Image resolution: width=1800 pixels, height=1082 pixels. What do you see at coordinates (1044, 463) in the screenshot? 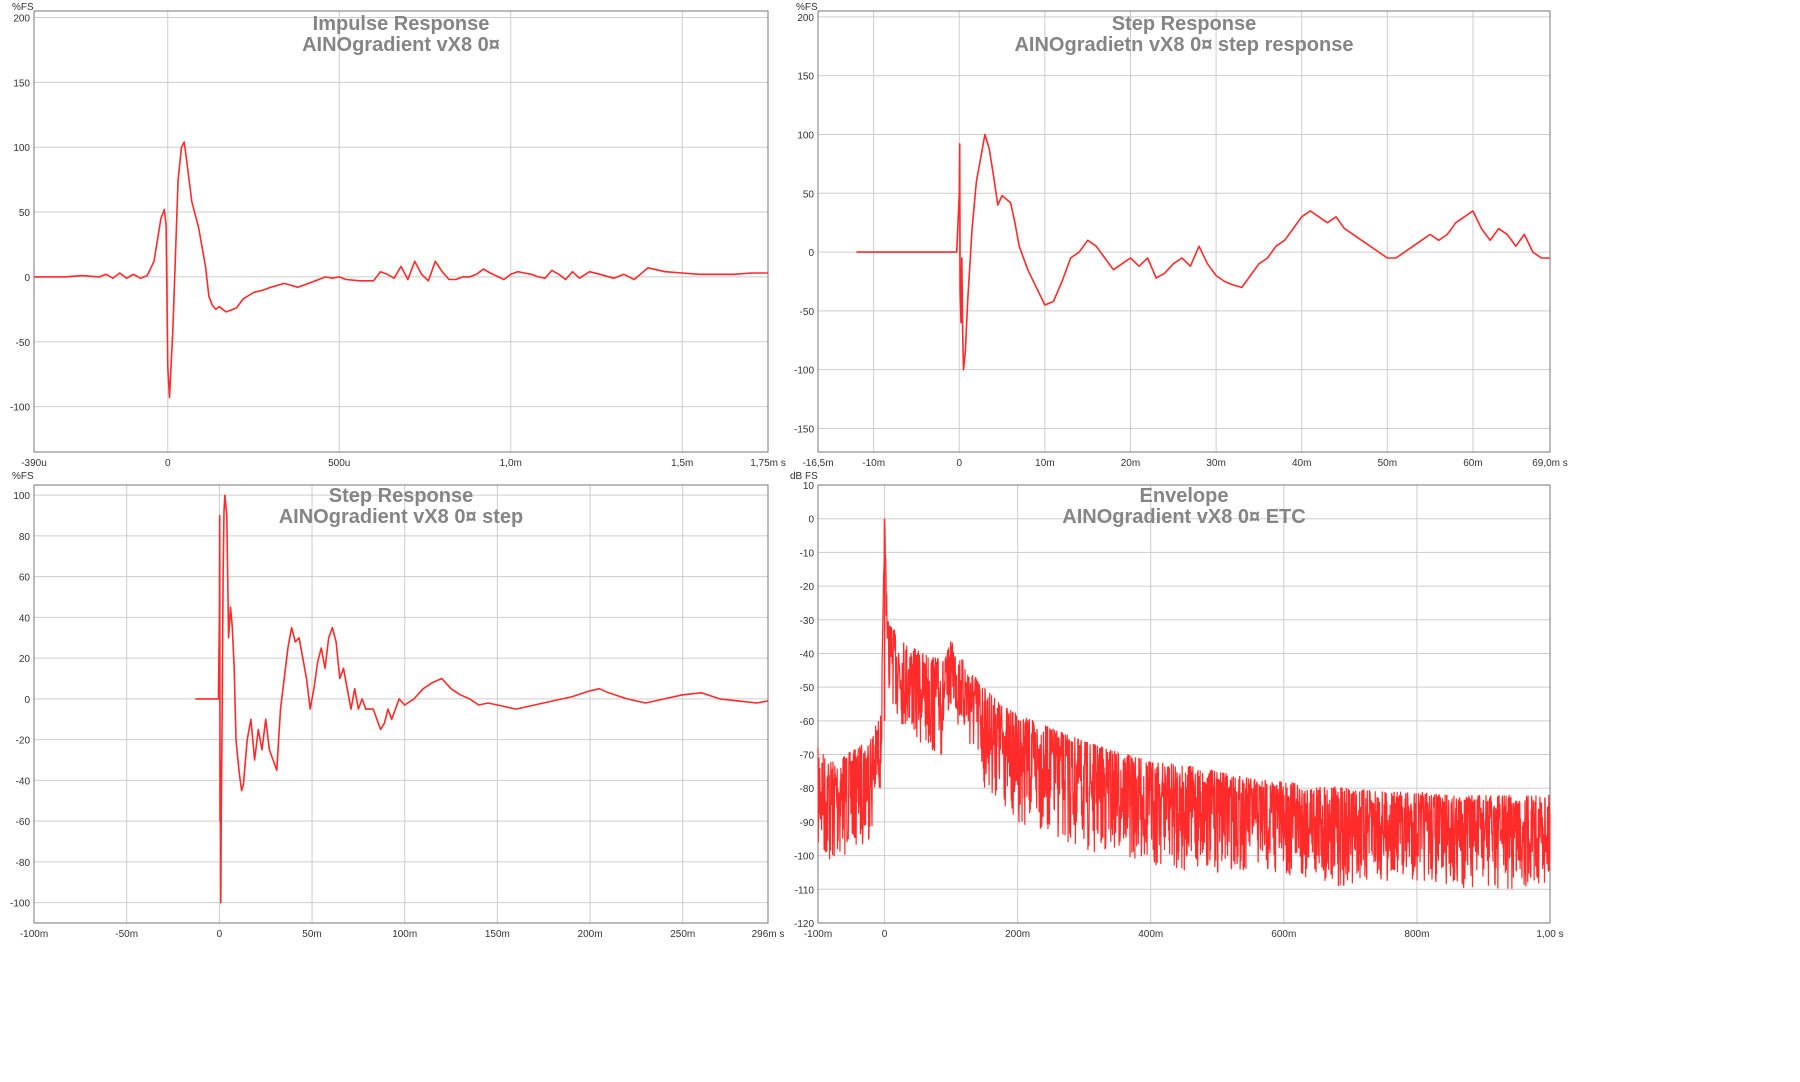
I see `x-tick-label: 10m` at bounding box center [1044, 463].